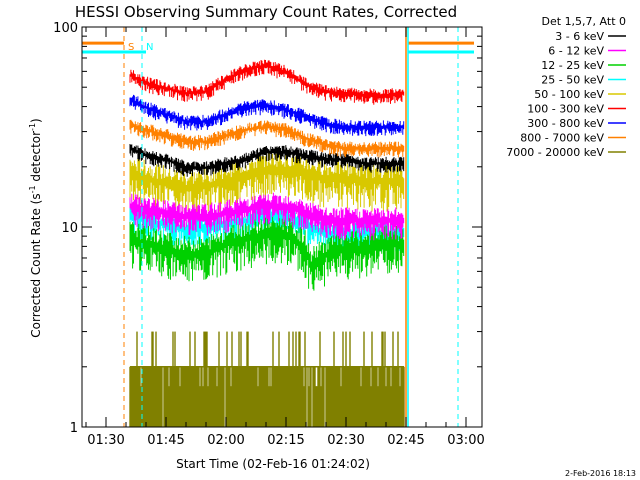 Image resolution: width=640 pixels, height=480 pixels. Describe the element at coordinates (579, 36) in the screenshot. I see `legend-label: 3 - 6 keV` at that location.